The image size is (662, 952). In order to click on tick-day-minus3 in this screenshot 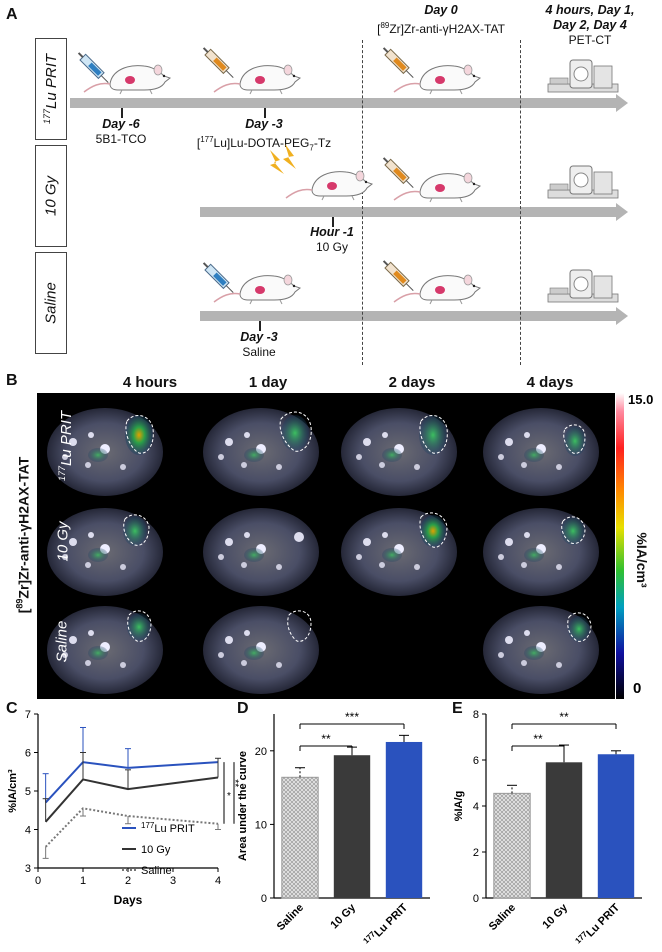, I will do `click(265, 113)`.